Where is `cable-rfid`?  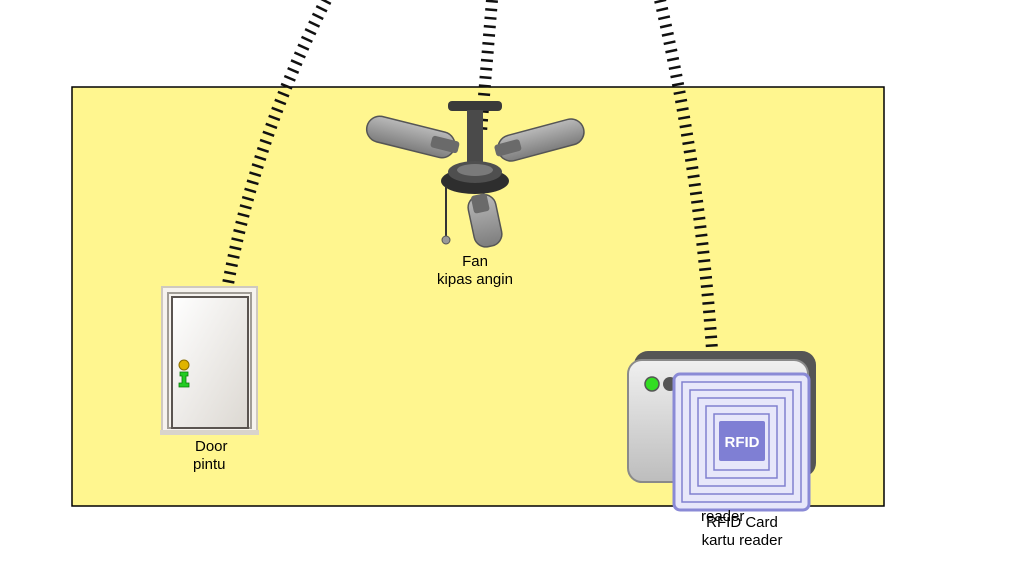
cable-rfid is located at coordinates (686, 175).